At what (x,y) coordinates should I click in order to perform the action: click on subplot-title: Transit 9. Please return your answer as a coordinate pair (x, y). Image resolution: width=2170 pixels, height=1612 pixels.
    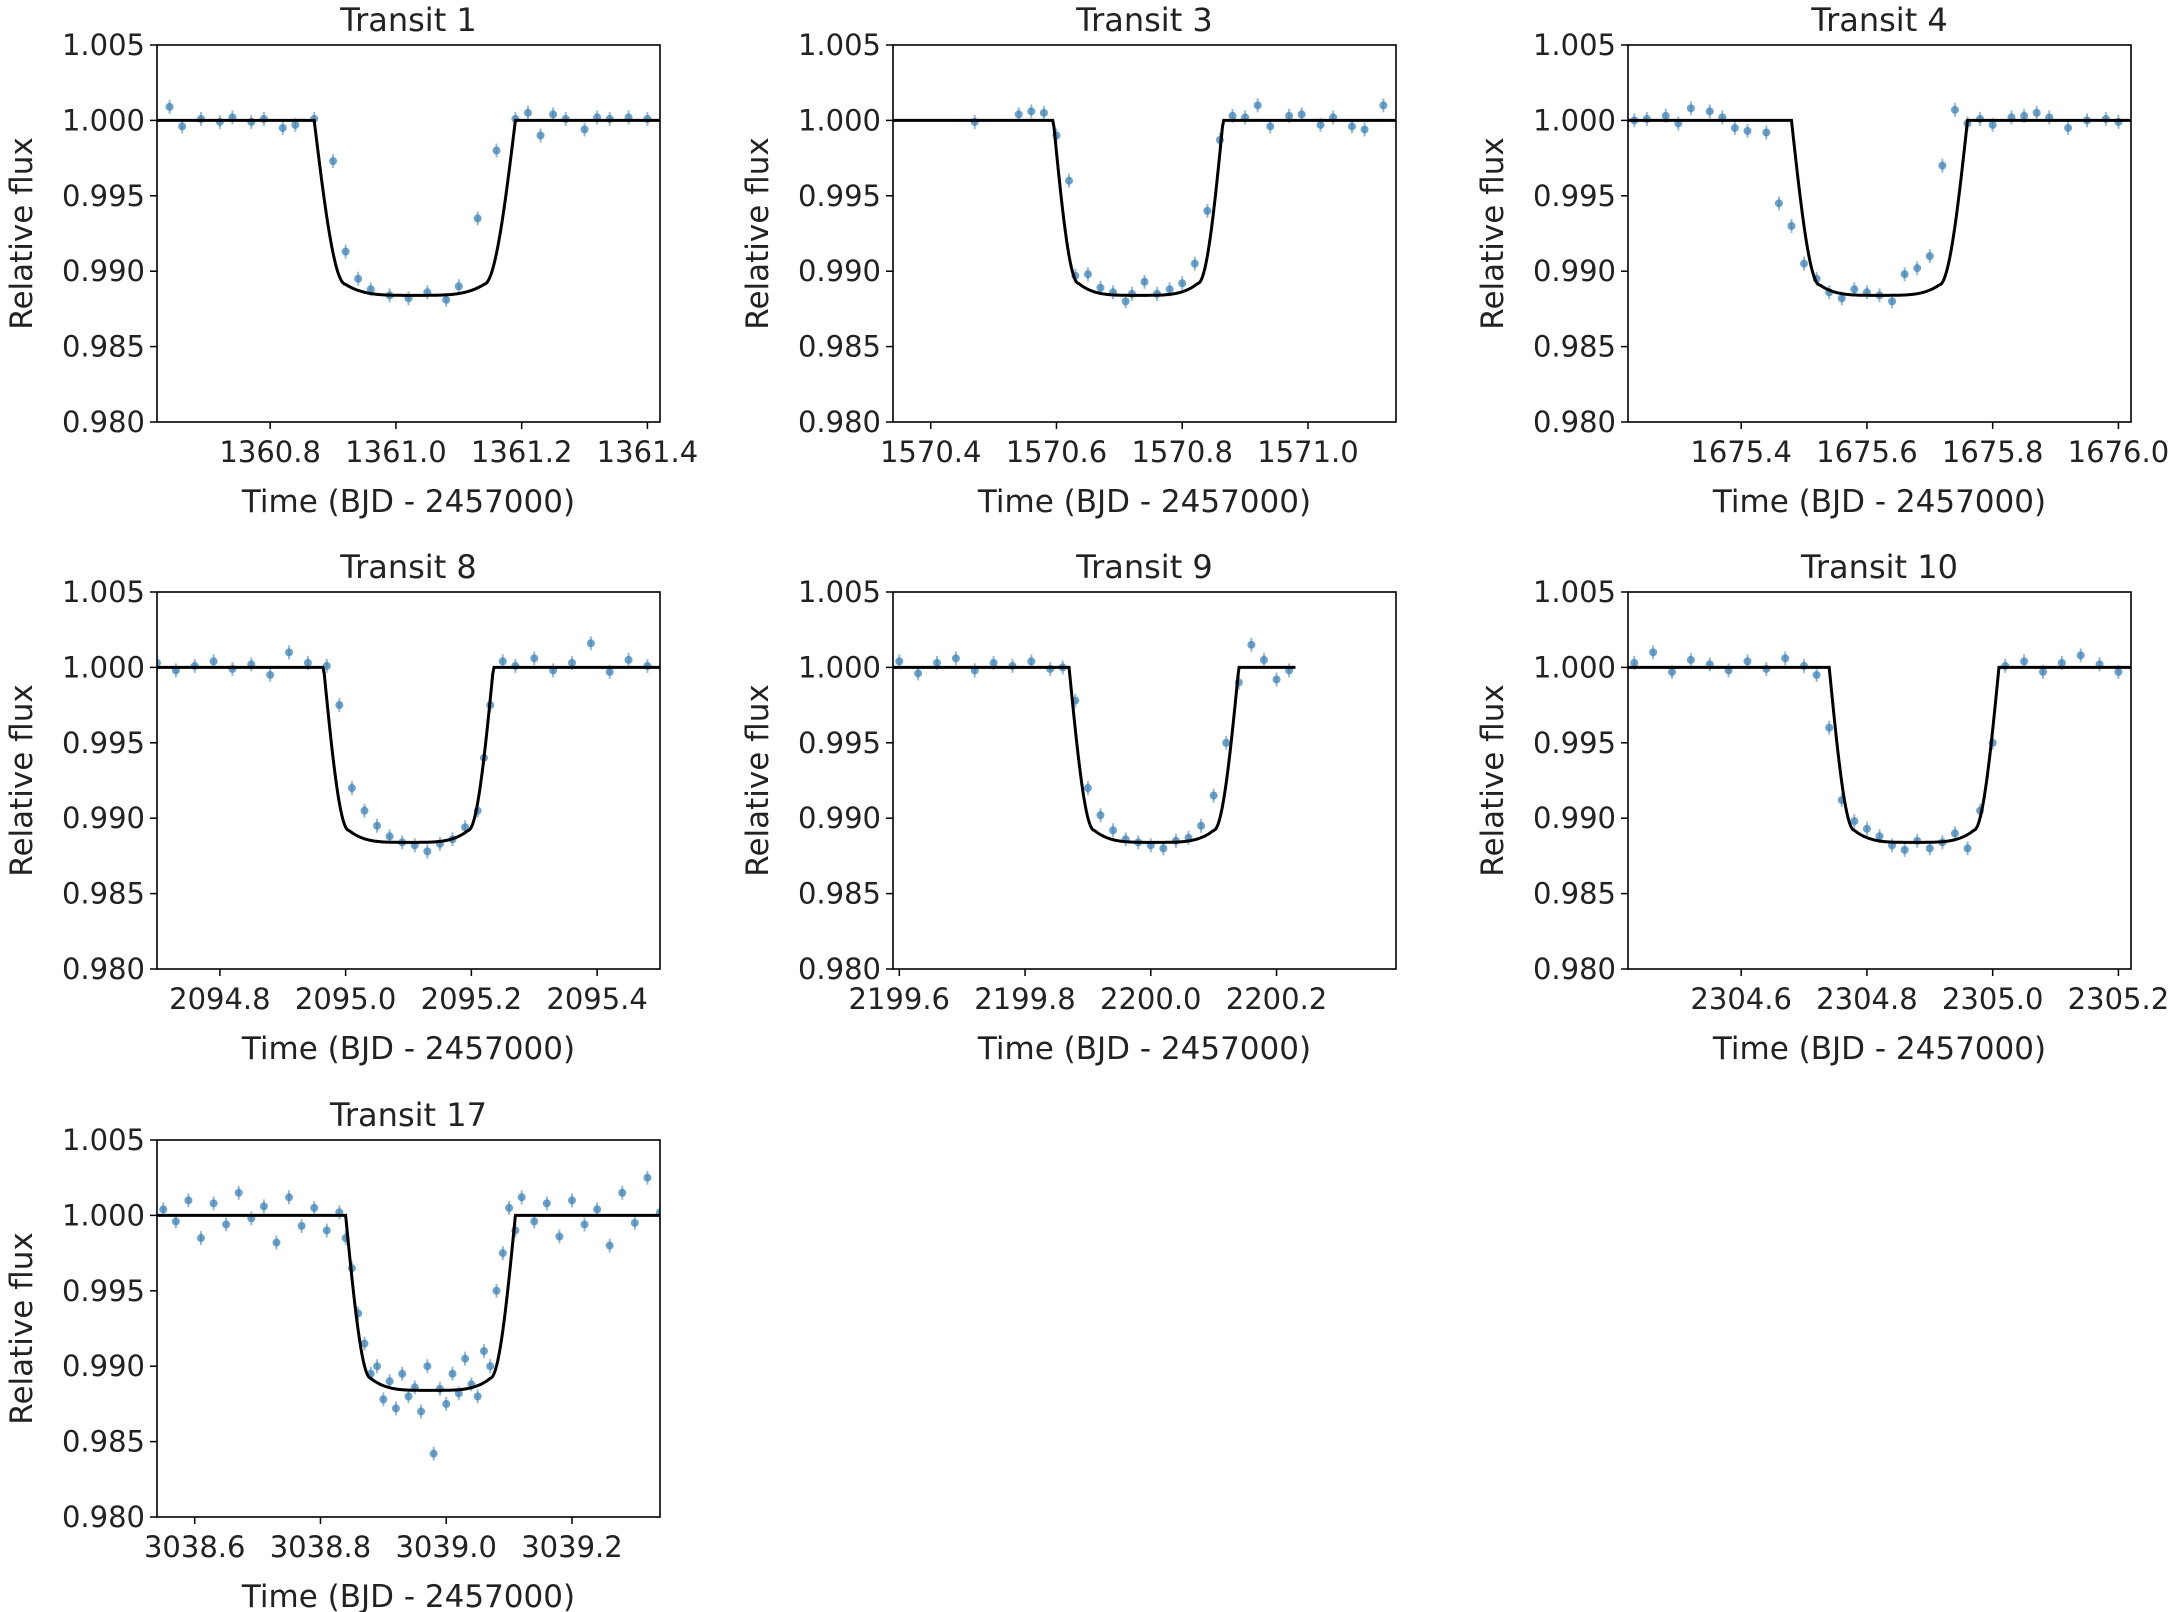
    Looking at the image, I should click on (1144, 567).